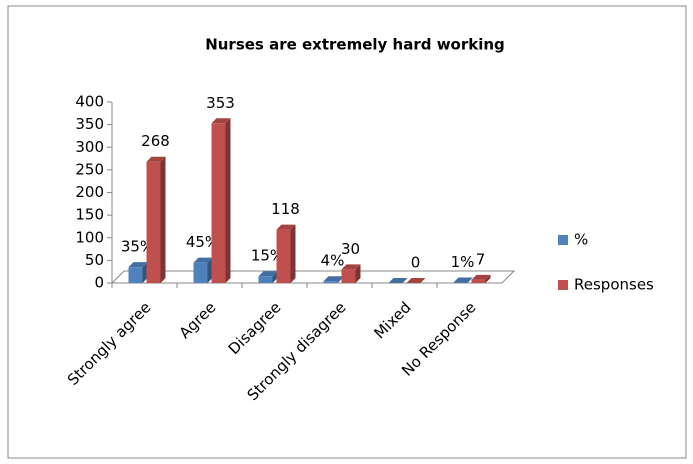  Describe the element at coordinates (220, 103) in the screenshot. I see `data-label: 353` at that location.